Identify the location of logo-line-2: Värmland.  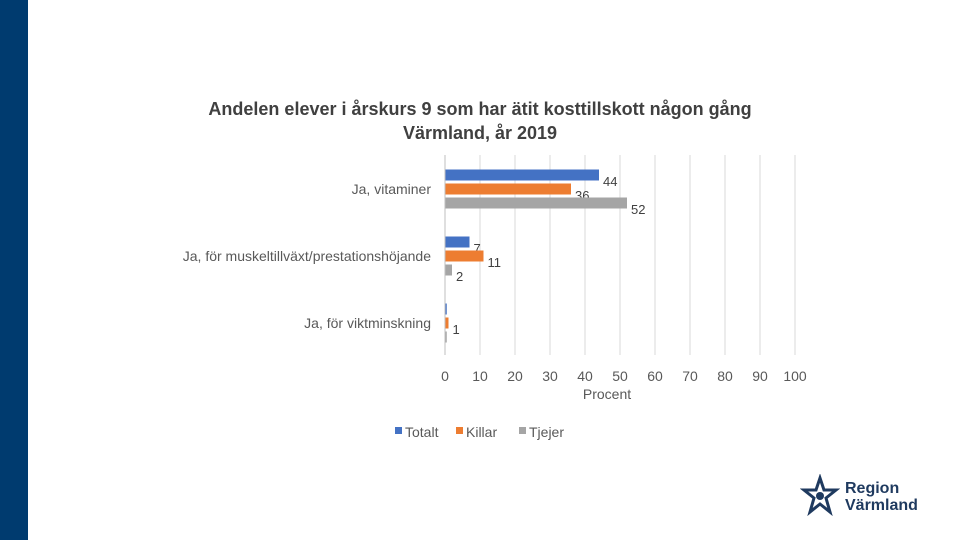
(881, 505).